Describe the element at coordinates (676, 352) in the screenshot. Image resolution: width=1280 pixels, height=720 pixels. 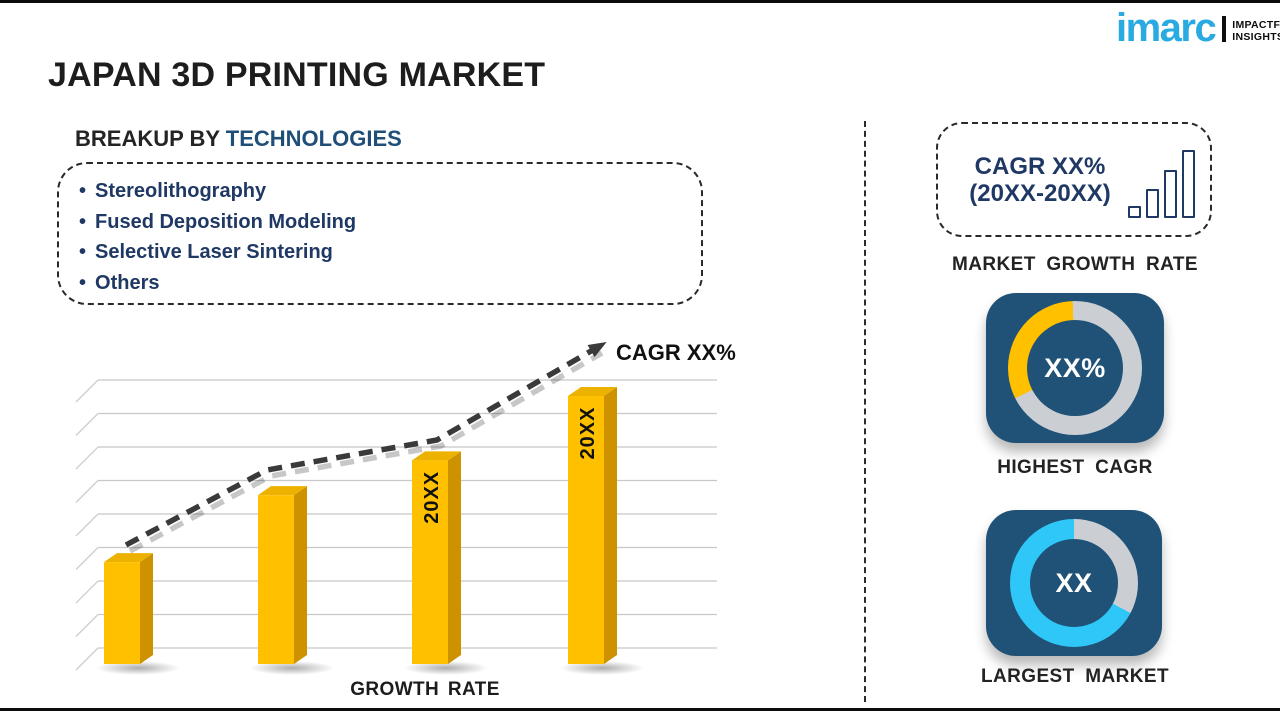
I see `cagr-trend-label: CAGR XX%` at that location.